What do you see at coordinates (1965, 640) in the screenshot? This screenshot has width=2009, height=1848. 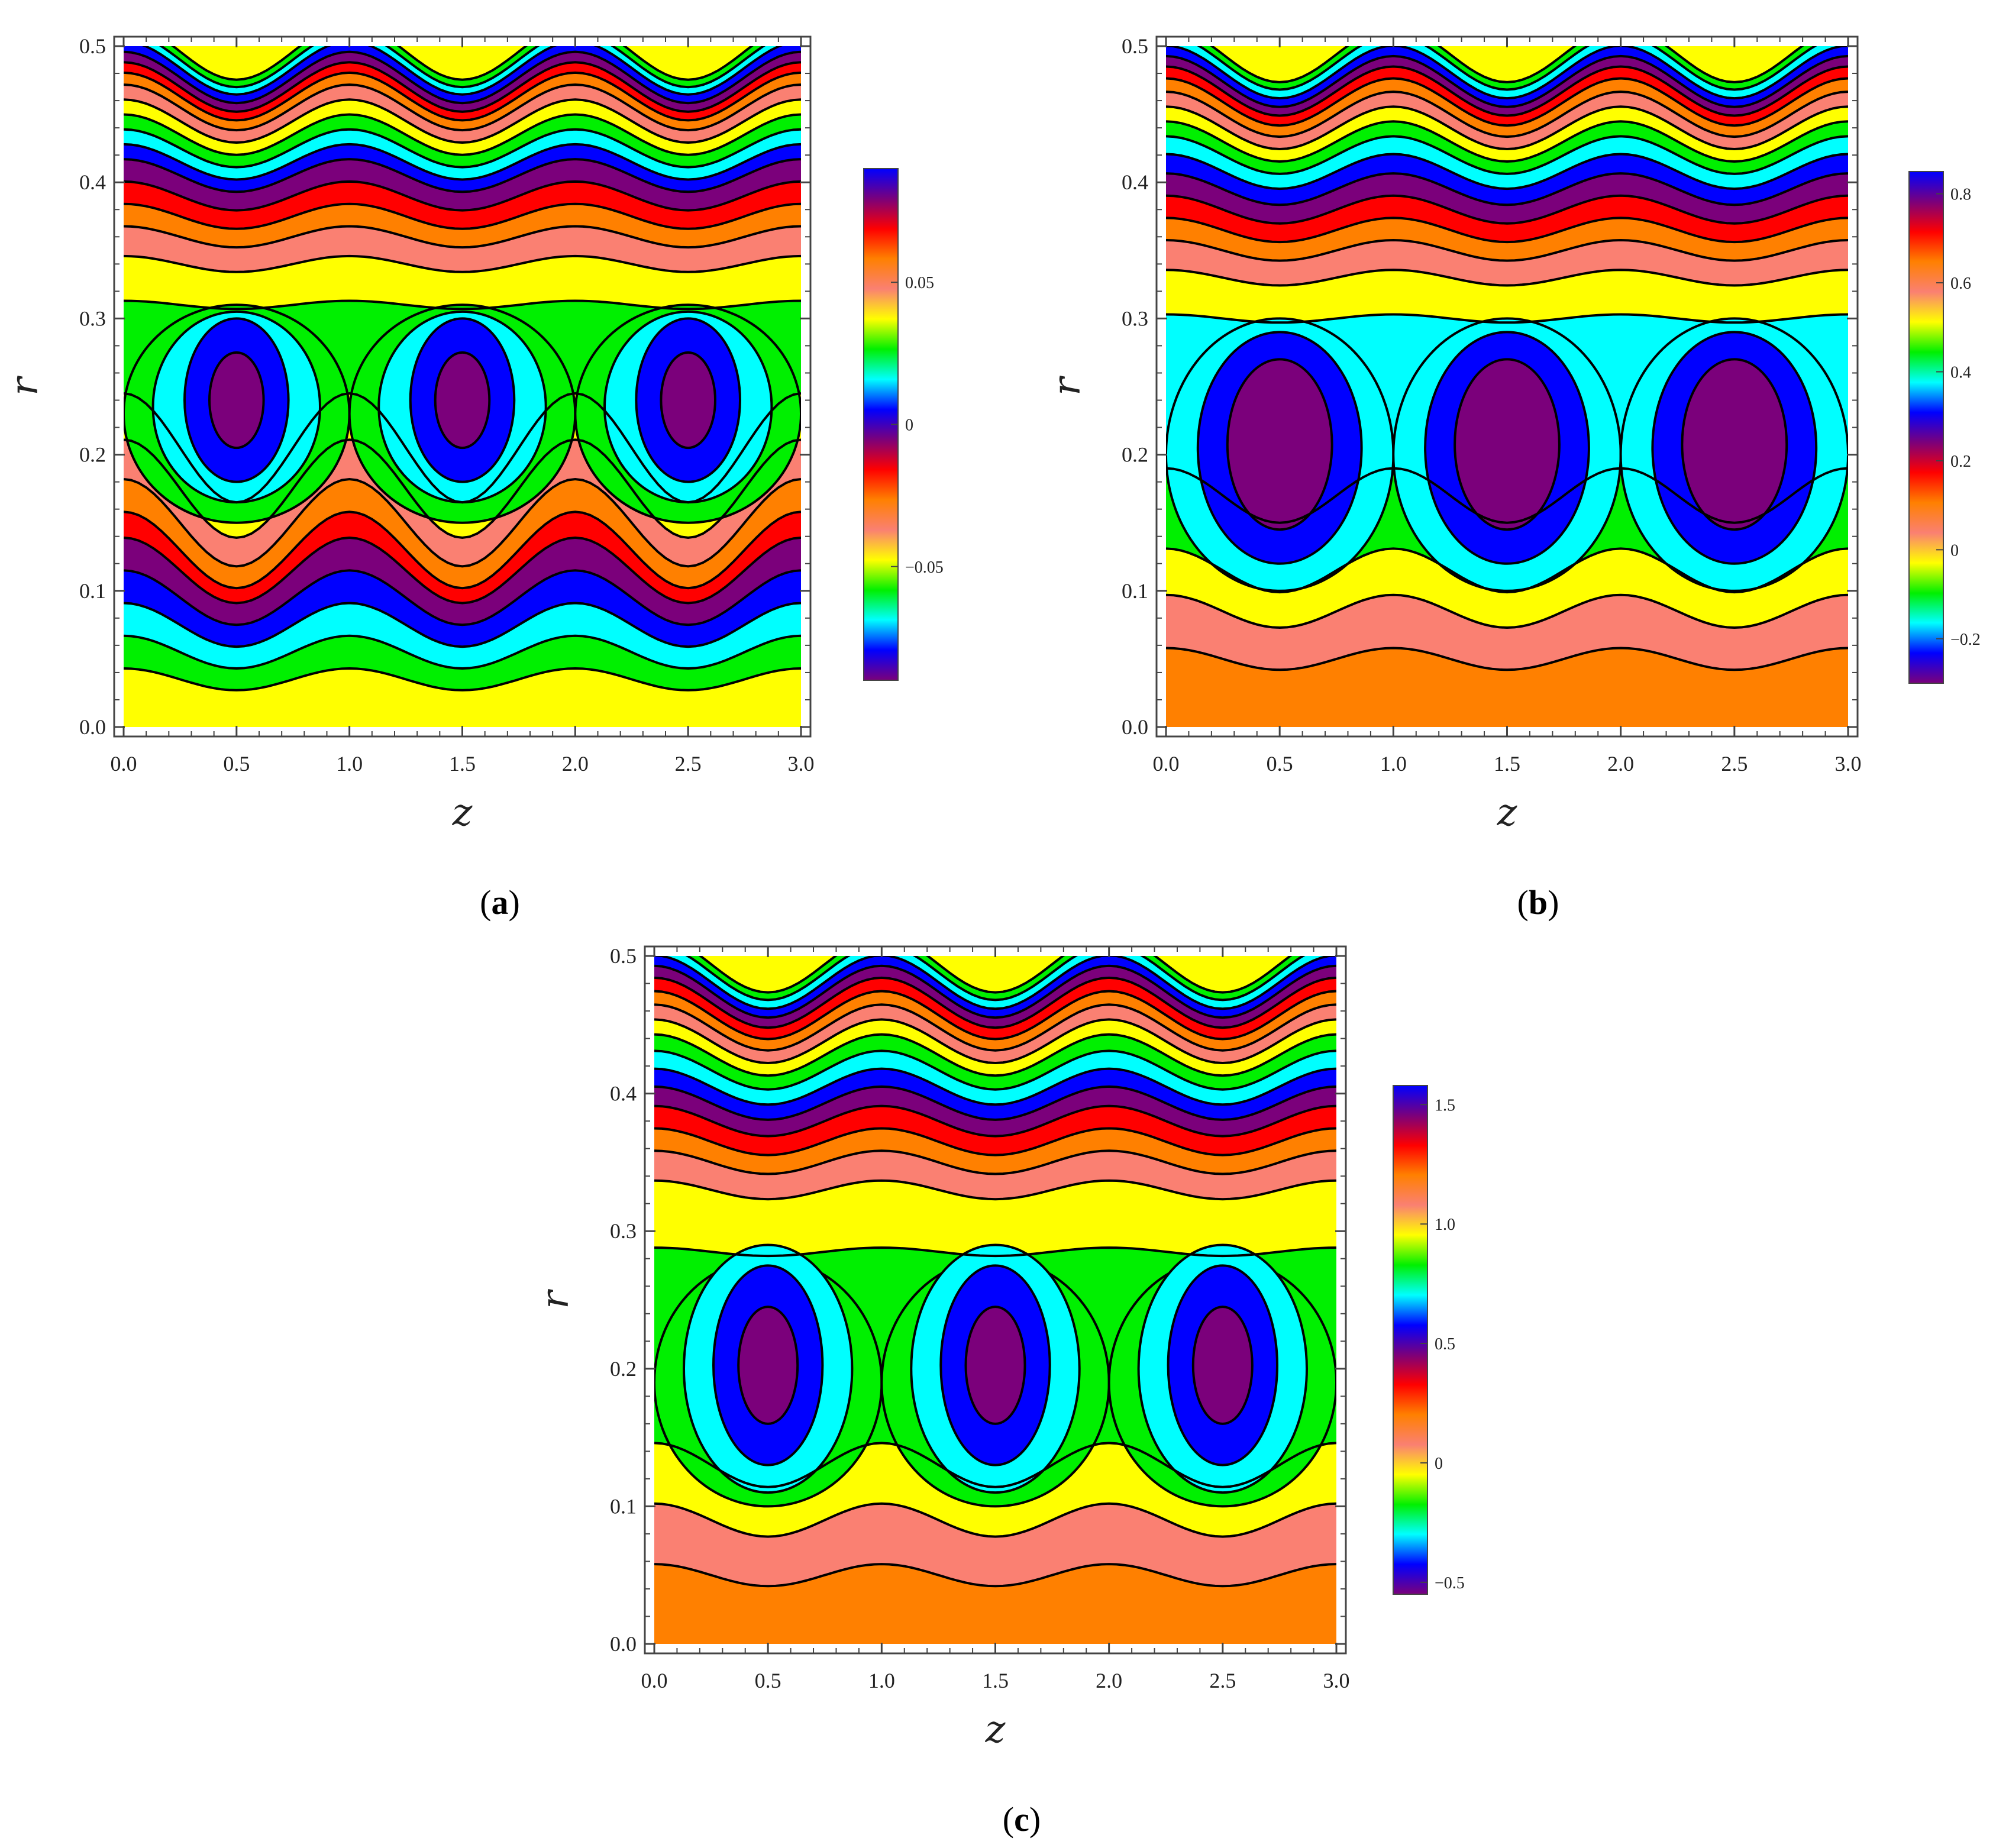 I see `colorbar-tick-label: −0.2` at bounding box center [1965, 640].